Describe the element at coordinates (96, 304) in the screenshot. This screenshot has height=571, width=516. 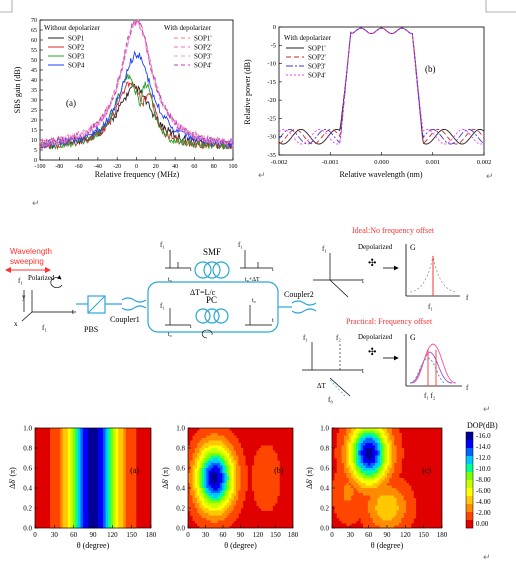
I see `pbs-diagonal` at that location.